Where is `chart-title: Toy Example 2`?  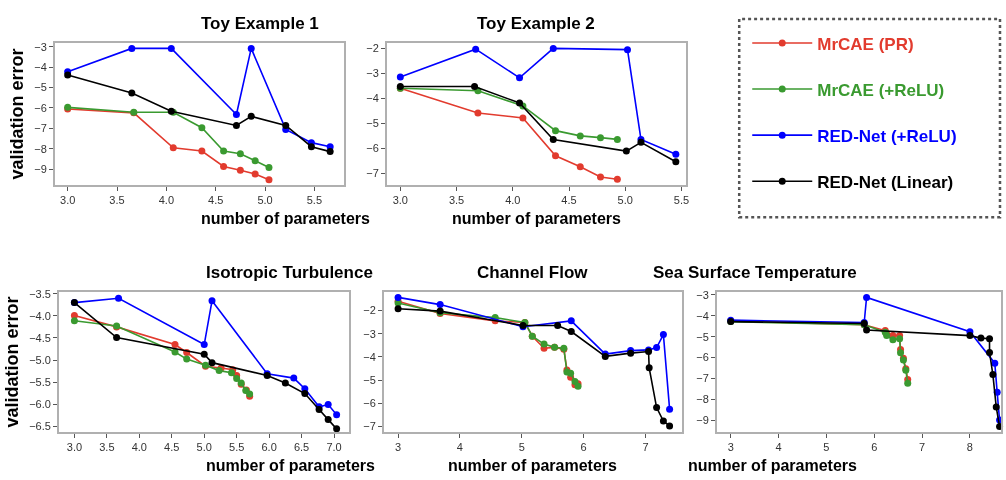
chart-title: Toy Example 2 is located at coordinates (536, 23).